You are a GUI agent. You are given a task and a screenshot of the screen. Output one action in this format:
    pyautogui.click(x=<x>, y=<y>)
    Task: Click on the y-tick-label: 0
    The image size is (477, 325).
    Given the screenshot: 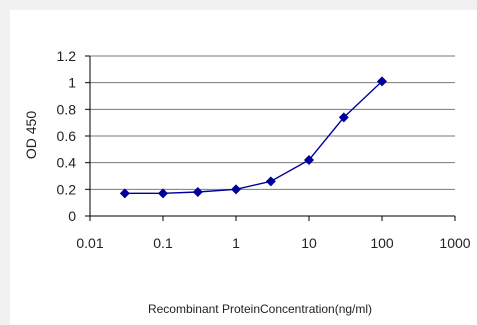 What is the action you would take?
    pyautogui.click(x=72, y=216)
    